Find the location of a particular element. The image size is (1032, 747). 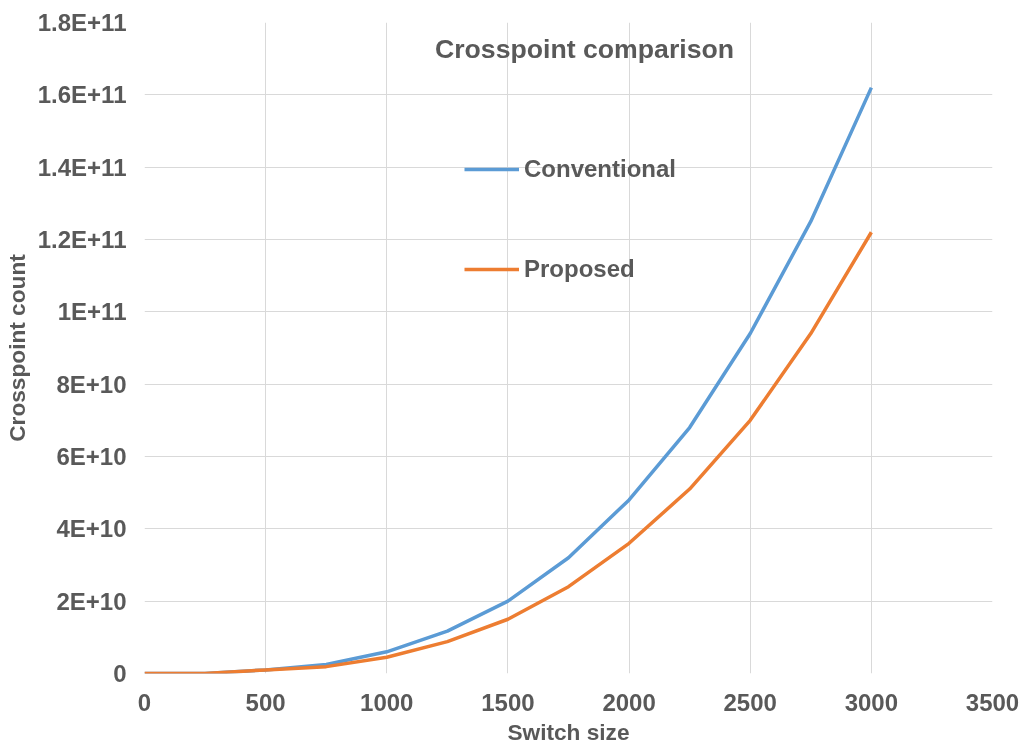

y-tick-label: 8E+10 is located at coordinates (91, 384).